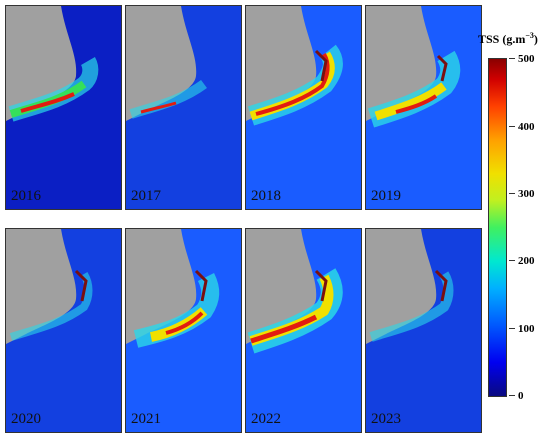  I want to click on tss-map-2022, so click(303, 330).